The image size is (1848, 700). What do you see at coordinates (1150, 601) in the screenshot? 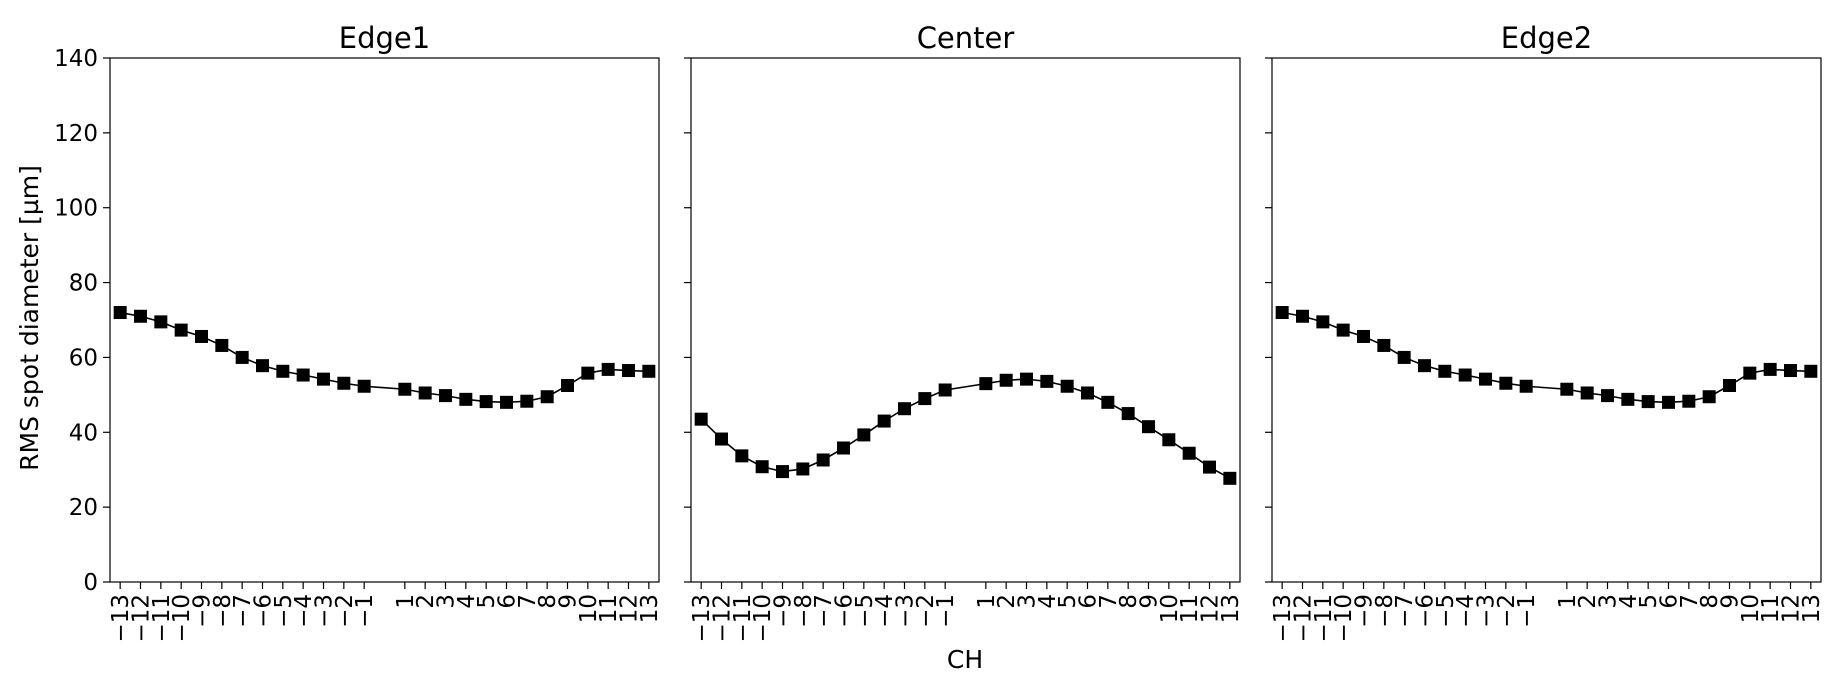
I see `x-tick-label: 9` at bounding box center [1150, 601].